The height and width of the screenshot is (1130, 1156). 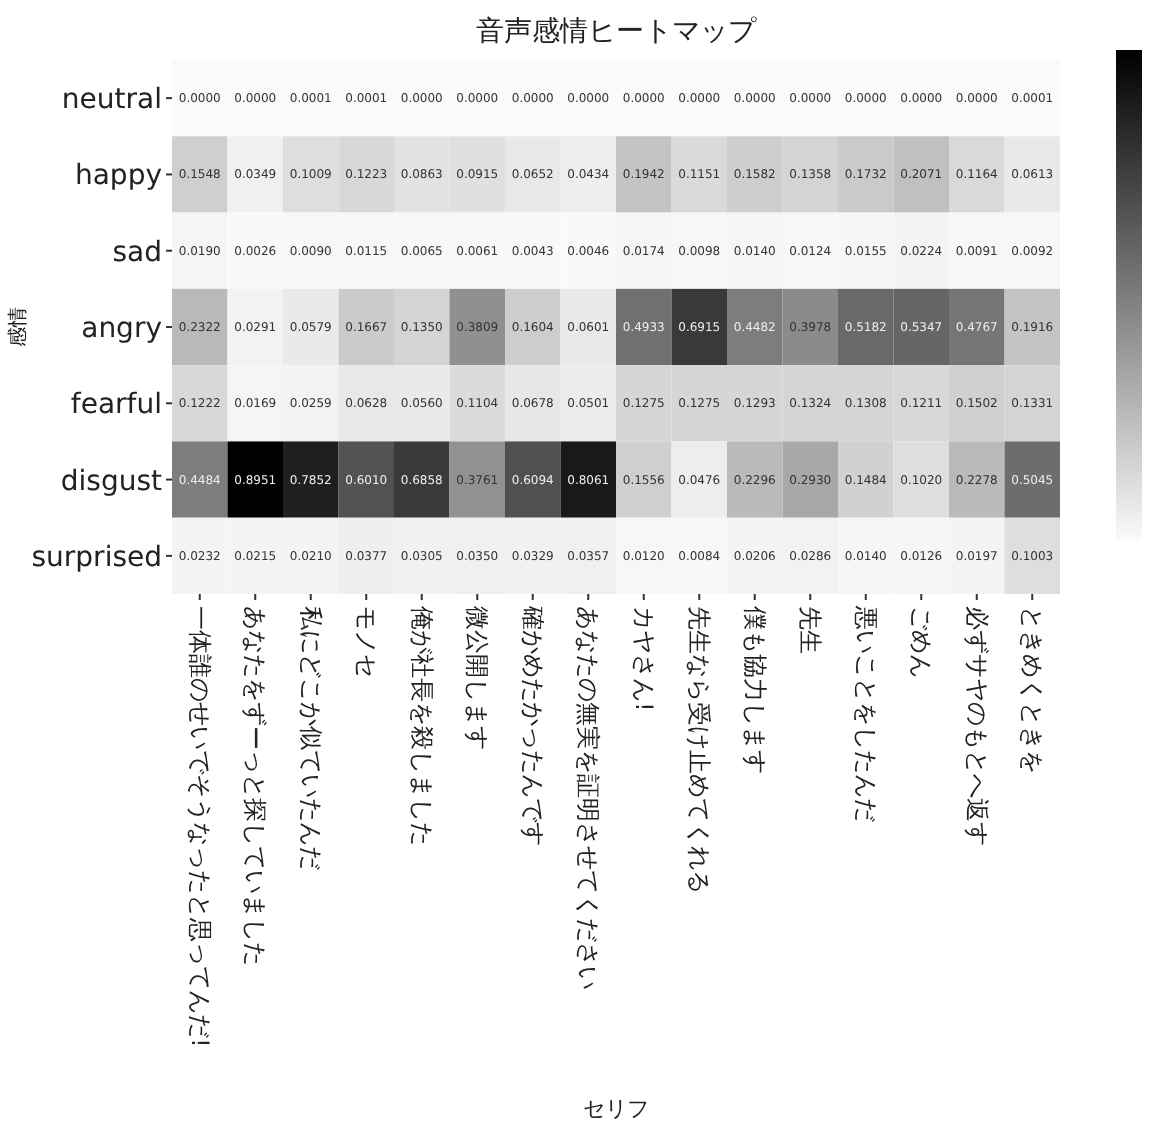 What do you see at coordinates (121, 329) in the screenshot?
I see `y-tick-label: angry` at bounding box center [121, 329].